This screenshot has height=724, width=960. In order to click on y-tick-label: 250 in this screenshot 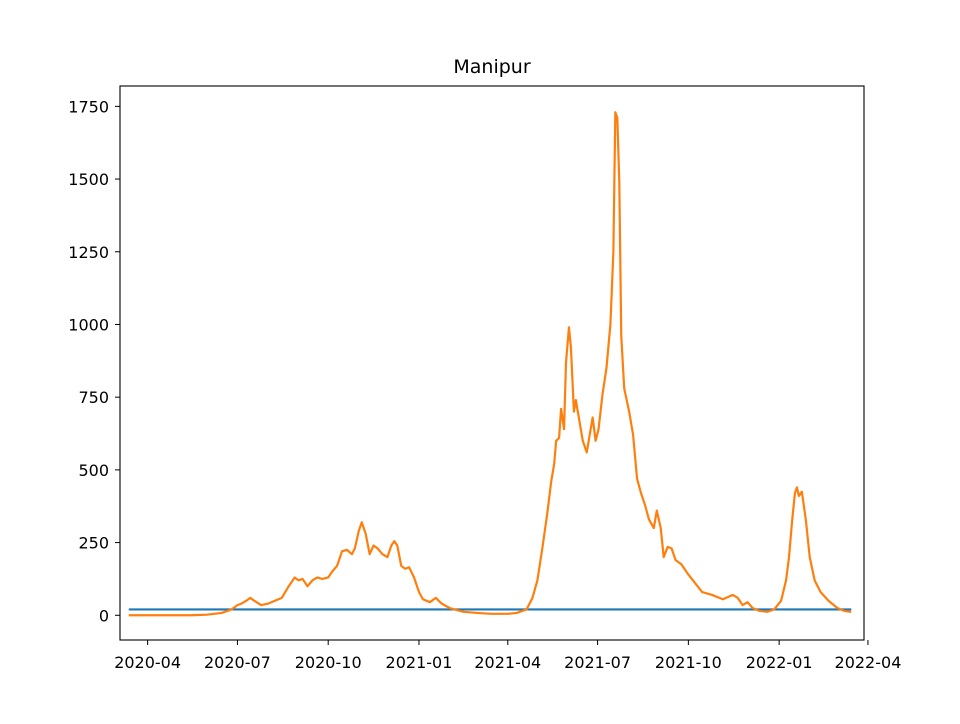, I will do `click(93, 543)`.